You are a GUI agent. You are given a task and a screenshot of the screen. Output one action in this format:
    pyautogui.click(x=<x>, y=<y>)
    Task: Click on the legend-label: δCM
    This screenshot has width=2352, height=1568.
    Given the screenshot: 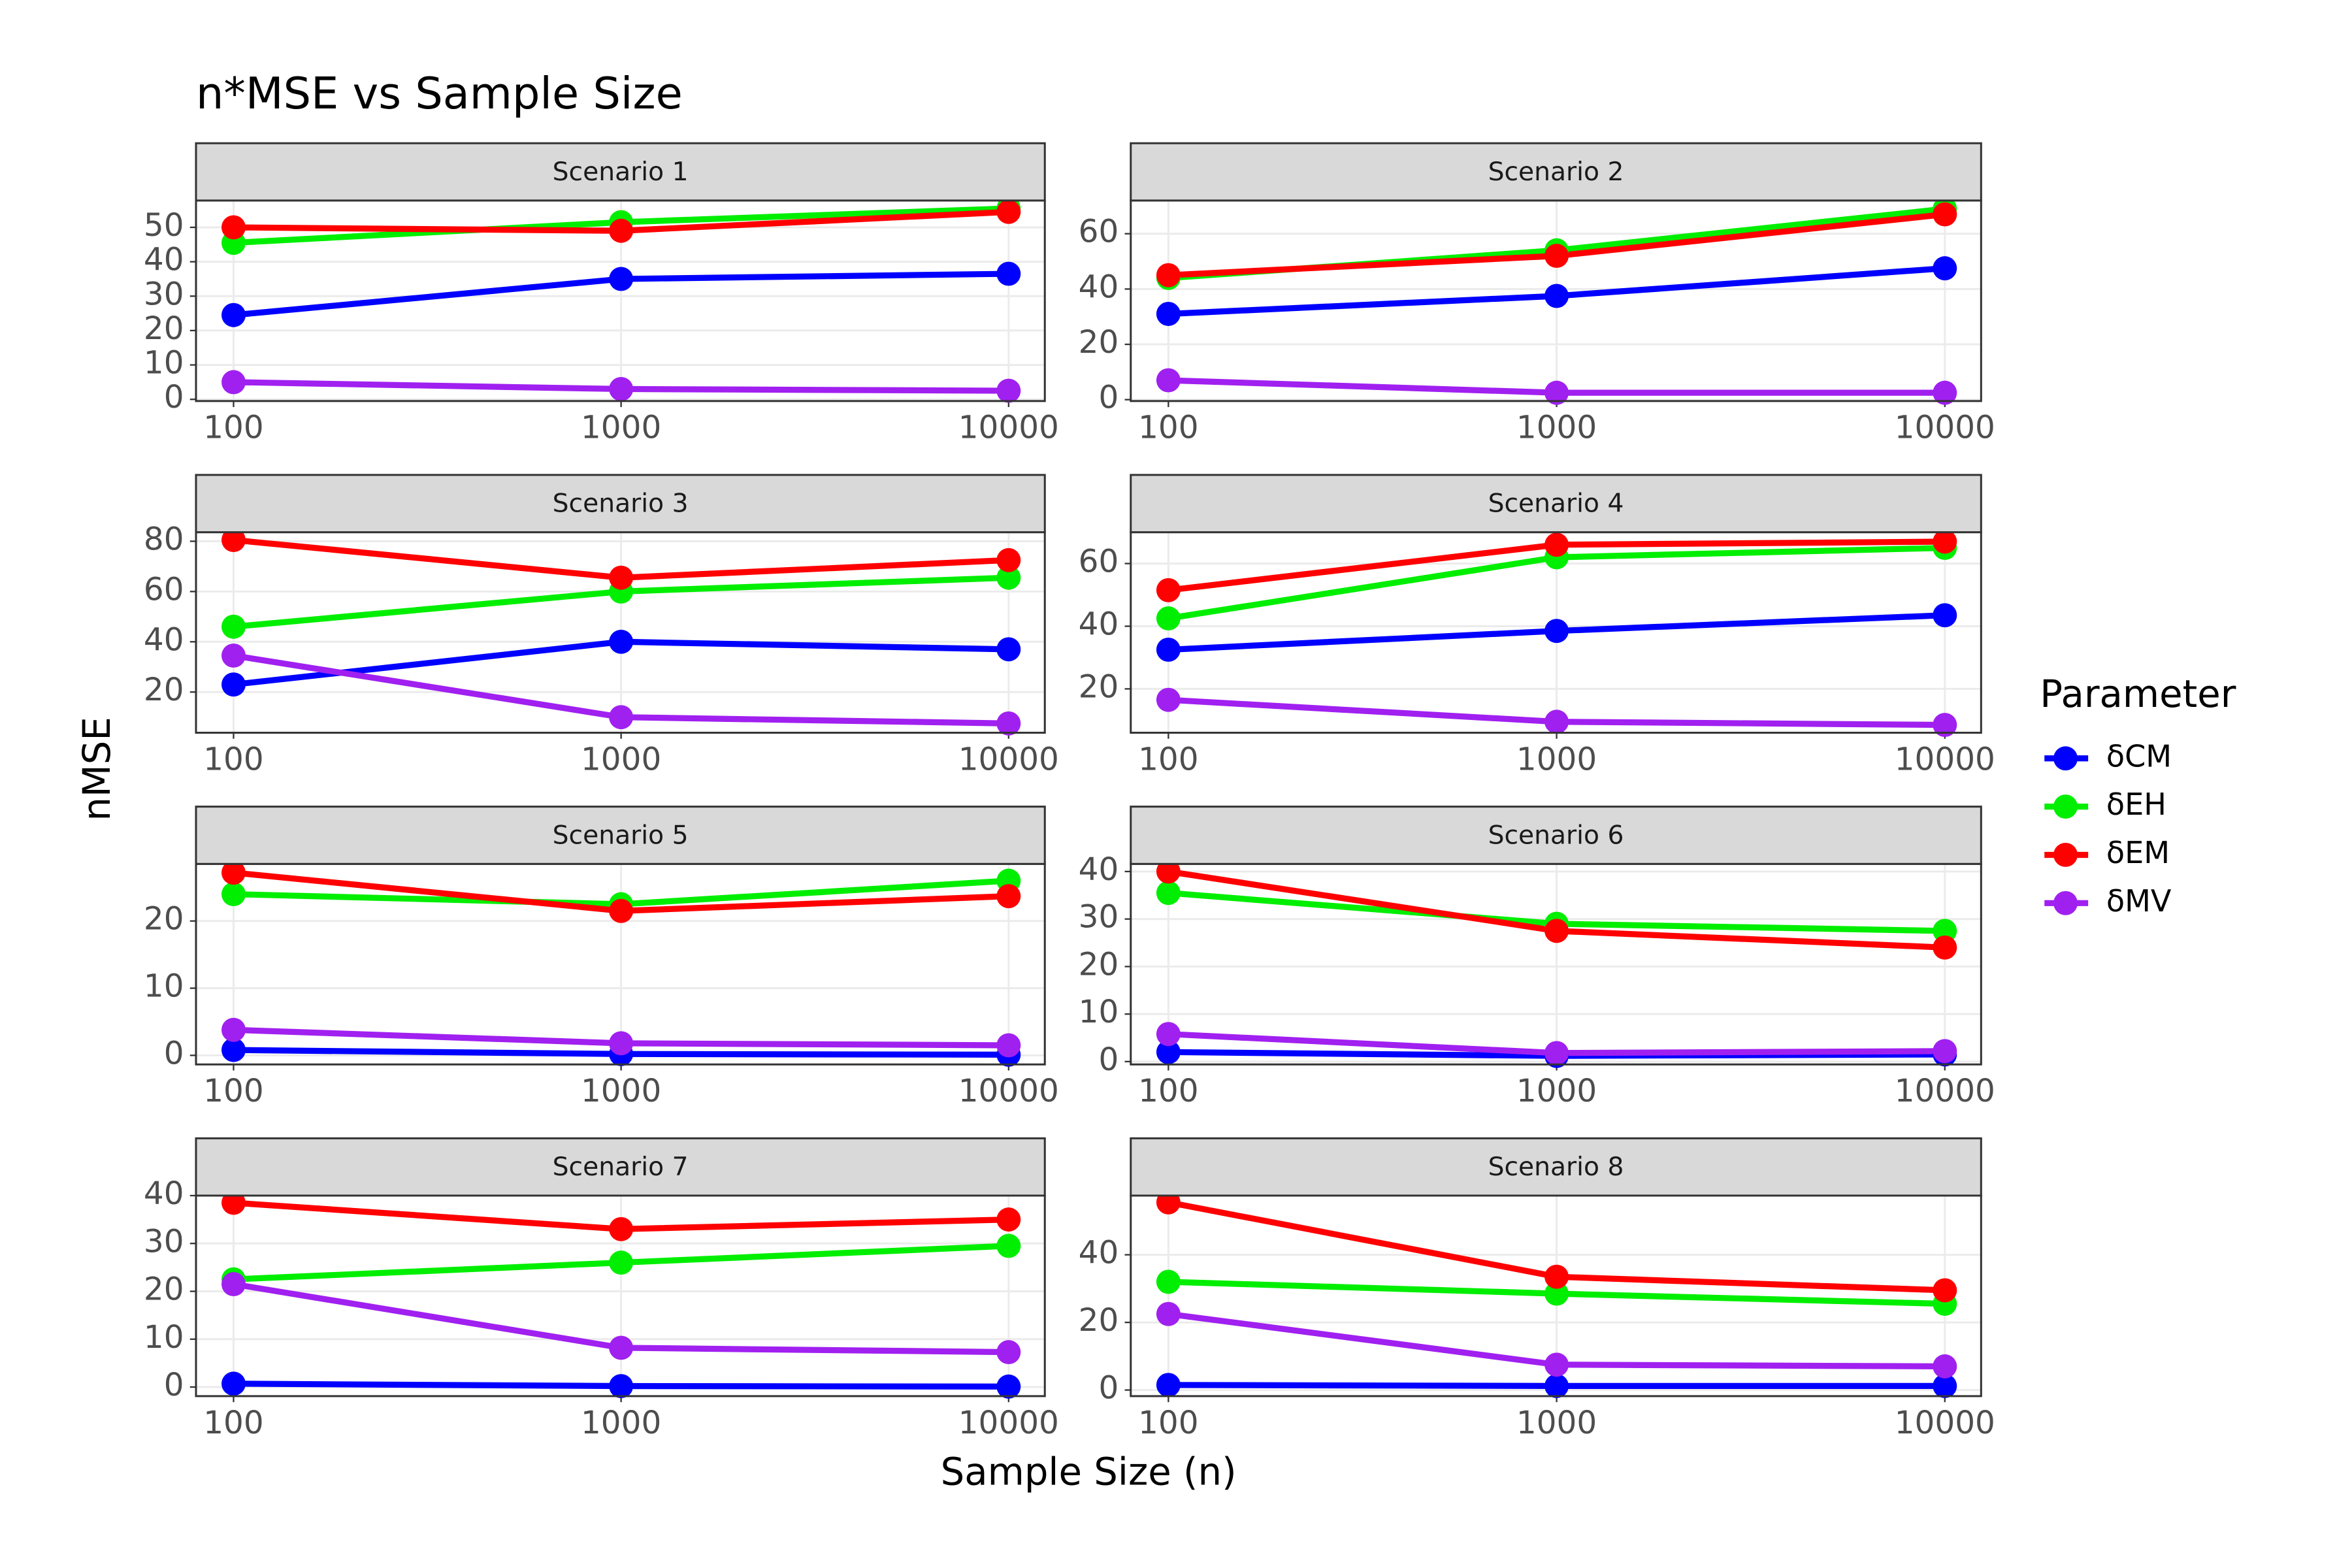 What is the action you would take?
    pyautogui.click(x=2139, y=756)
    